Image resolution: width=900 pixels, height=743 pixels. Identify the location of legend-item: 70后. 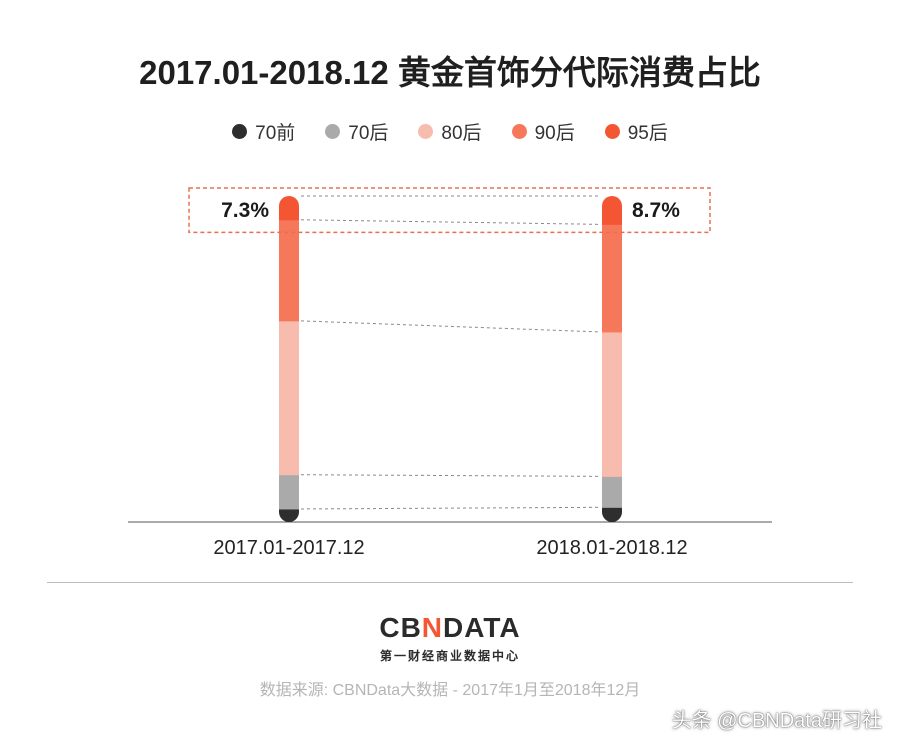
(356, 131).